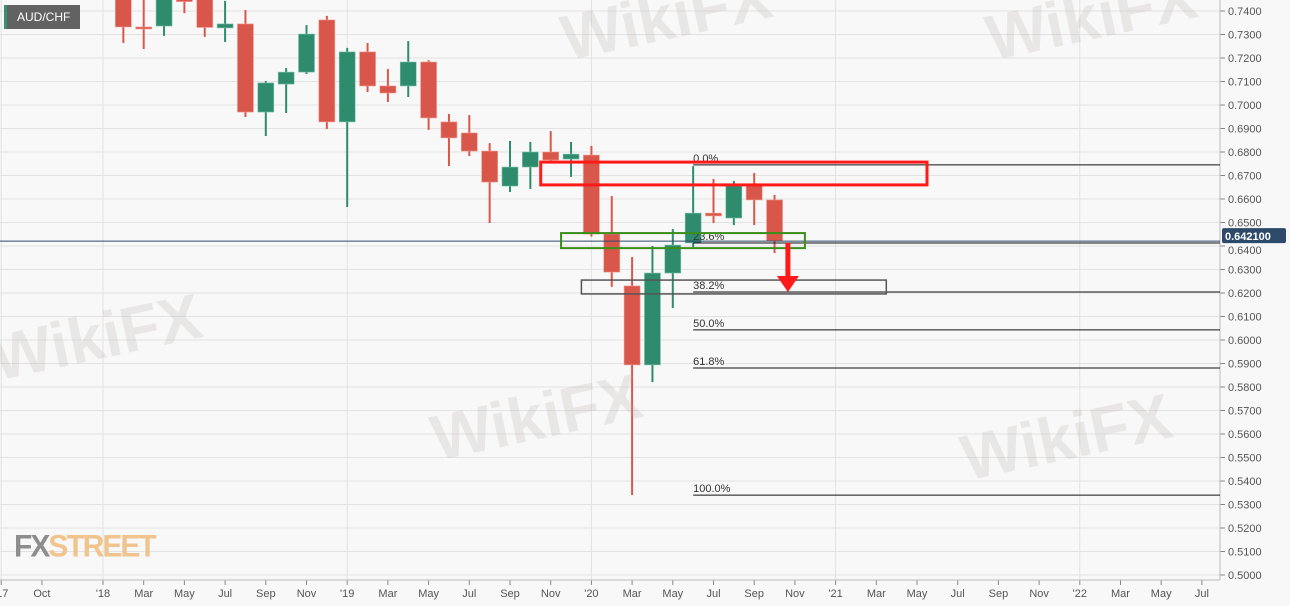  I want to click on down-arrow-head, so click(787, 284).